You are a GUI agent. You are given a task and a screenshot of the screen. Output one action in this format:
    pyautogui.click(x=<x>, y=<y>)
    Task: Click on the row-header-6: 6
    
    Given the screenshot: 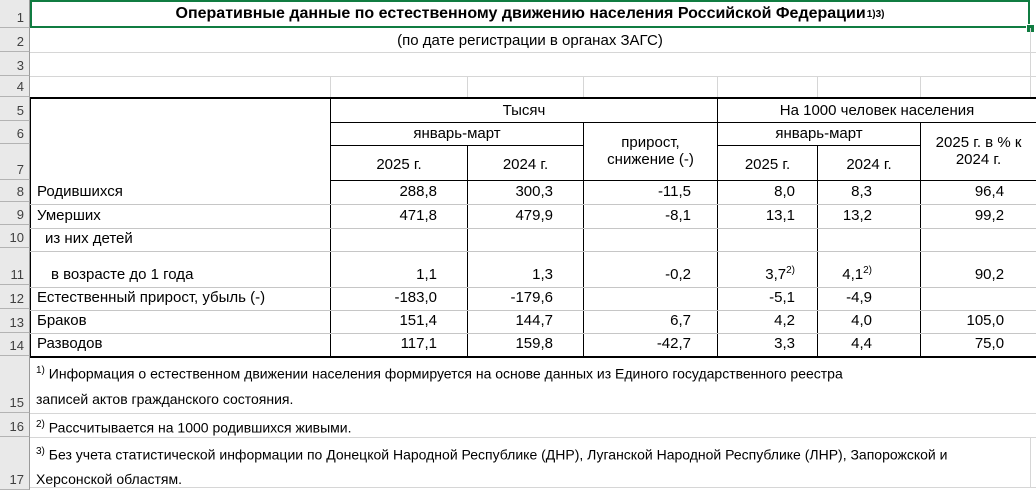 What is the action you would take?
    pyautogui.click(x=15, y=132)
    